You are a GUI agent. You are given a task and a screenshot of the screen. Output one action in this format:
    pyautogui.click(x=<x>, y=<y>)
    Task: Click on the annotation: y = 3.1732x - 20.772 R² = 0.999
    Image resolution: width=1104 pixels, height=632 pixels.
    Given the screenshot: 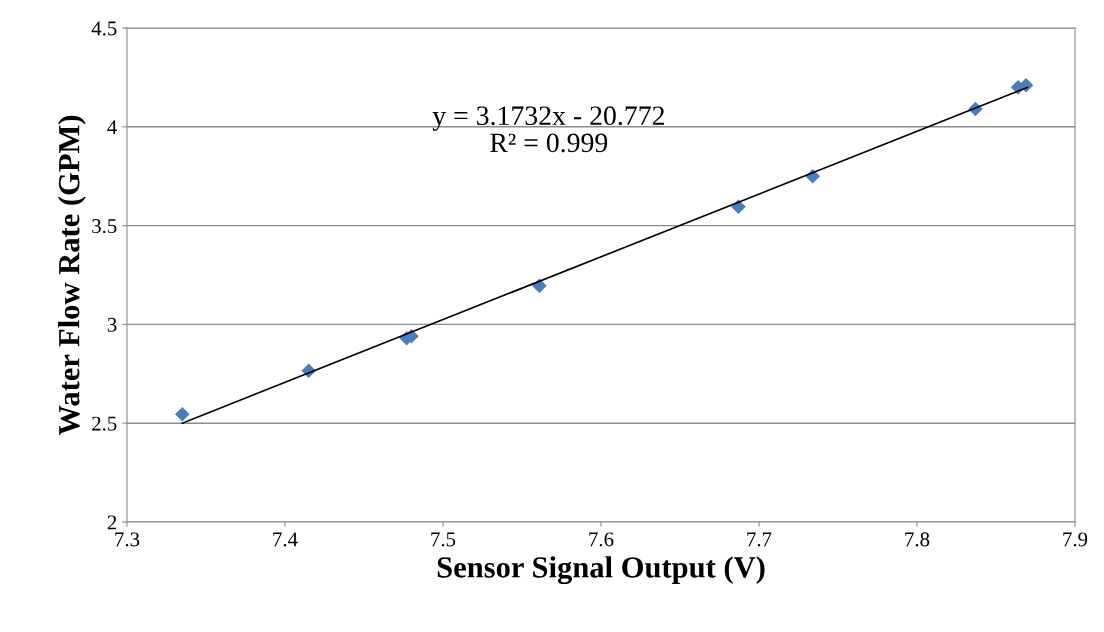 What is the action you would take?
    pyautogui.click(x=548, y=129)
    